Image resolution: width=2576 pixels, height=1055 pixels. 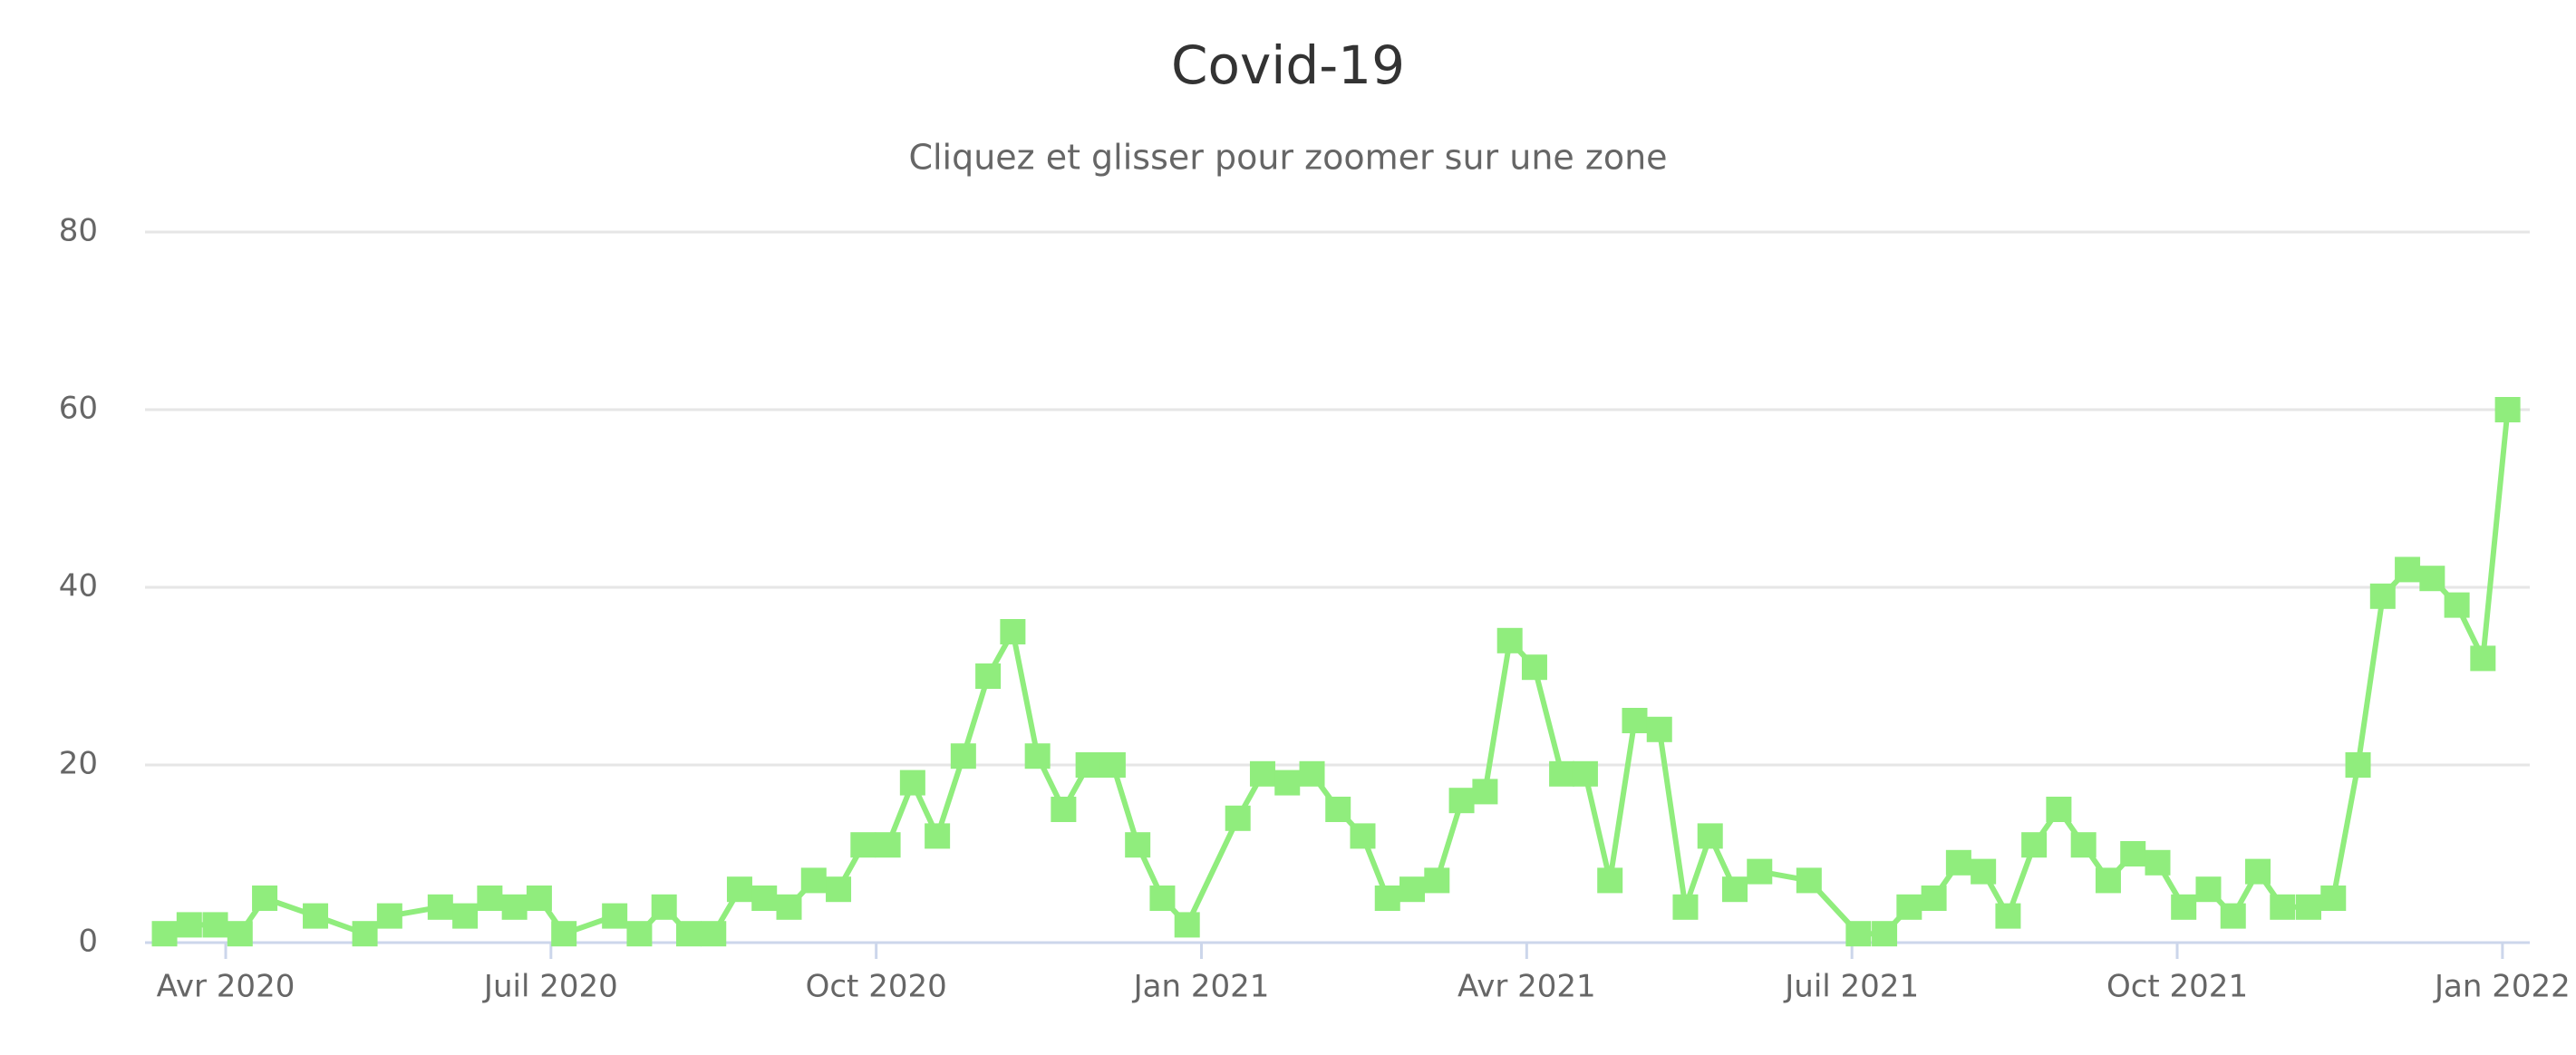 I want to click on x-tick-label: Oct 2020, so click(x=876, y=987).